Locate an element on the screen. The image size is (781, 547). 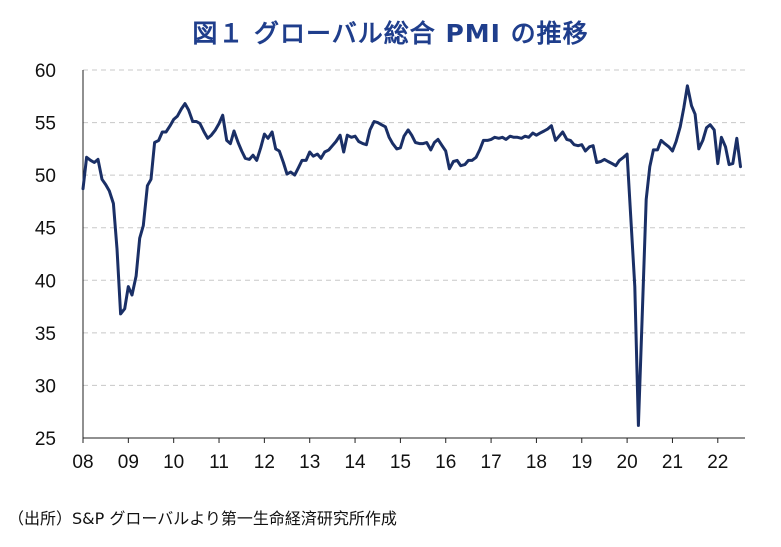
x-tick-label: 08 is located at coordinates (82, 462).